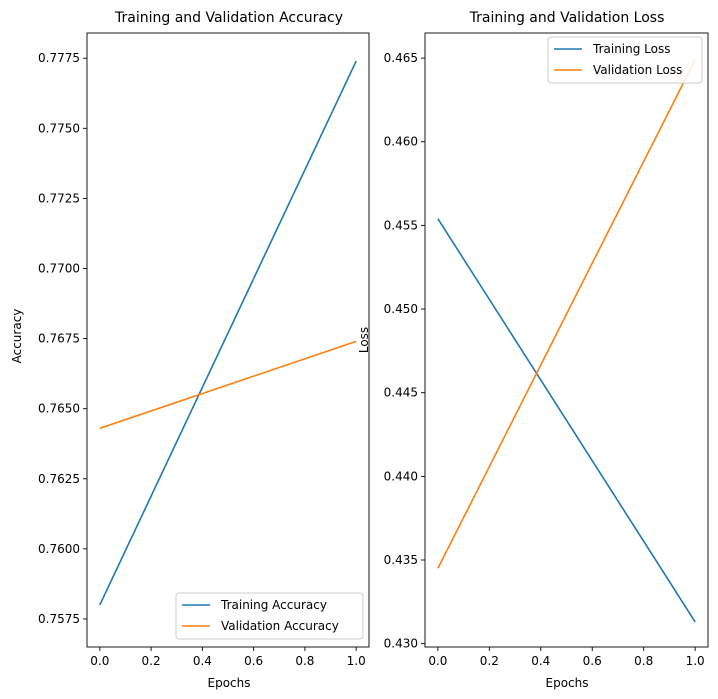  Describe the element at coordinates (356, 661) in the screenshot. I see `accuracy-x-tick-label: 1.0` at that location.